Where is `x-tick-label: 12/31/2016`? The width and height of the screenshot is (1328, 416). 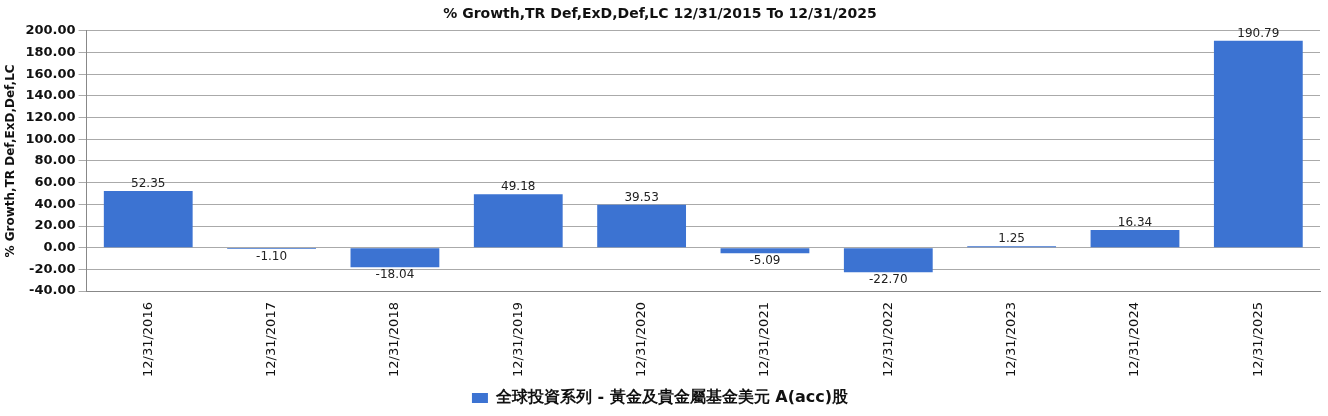
x-tick-label: 12/31/2016 is located at coordinates (147, 340).